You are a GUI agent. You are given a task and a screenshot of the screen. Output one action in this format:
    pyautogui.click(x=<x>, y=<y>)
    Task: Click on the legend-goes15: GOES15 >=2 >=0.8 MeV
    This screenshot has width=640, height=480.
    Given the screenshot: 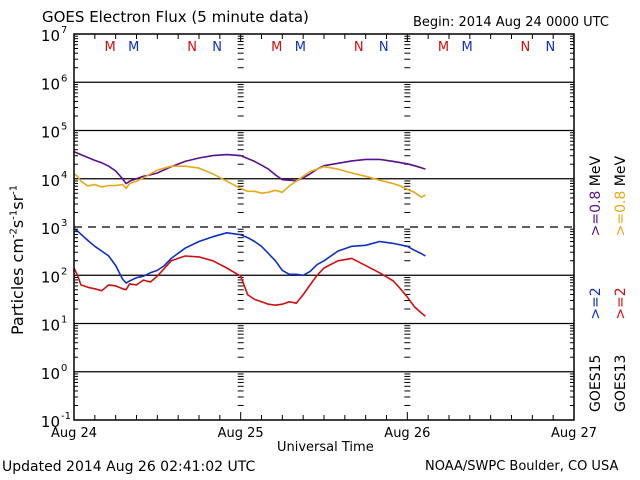 What is the action you would take?
    pyautogui.click(x=596, y=284)
    